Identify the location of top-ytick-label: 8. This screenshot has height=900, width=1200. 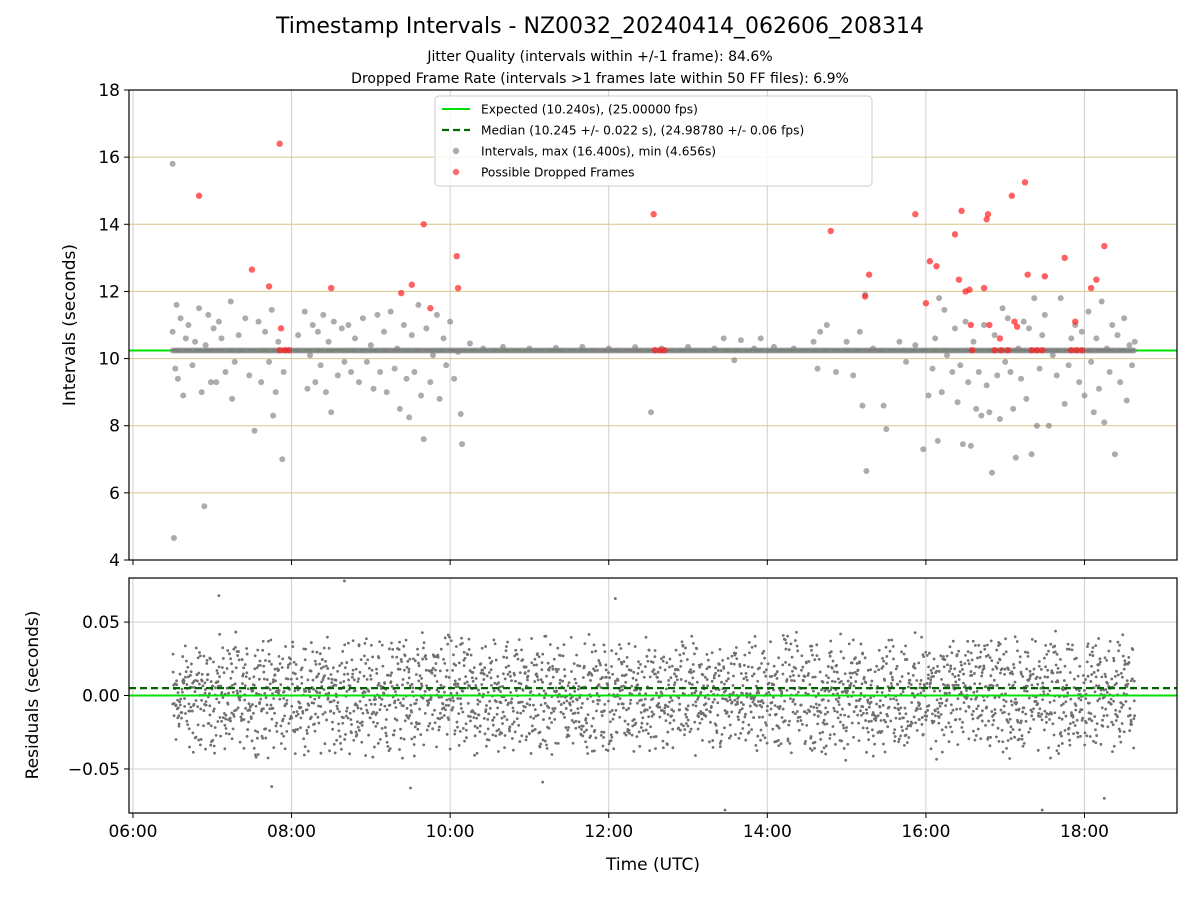
(114, 427).